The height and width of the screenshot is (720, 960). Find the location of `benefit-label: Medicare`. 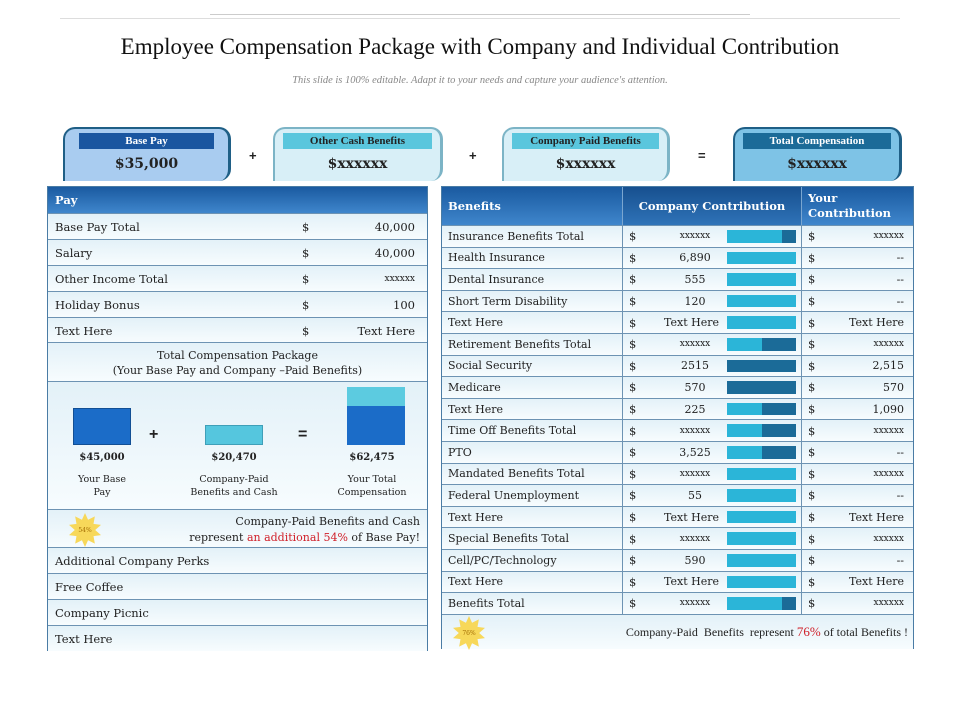

benefit-label: Medicare is located at coordinates (474, 387).